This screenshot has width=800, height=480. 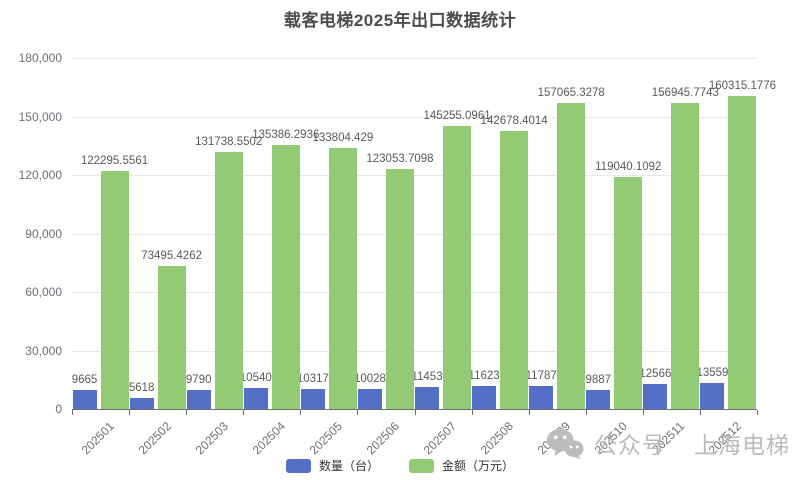 What do you see at coordinates (141, 388) in the screenshot?
I see `bar-value-label: 5618` at bounding box center [141, 388].